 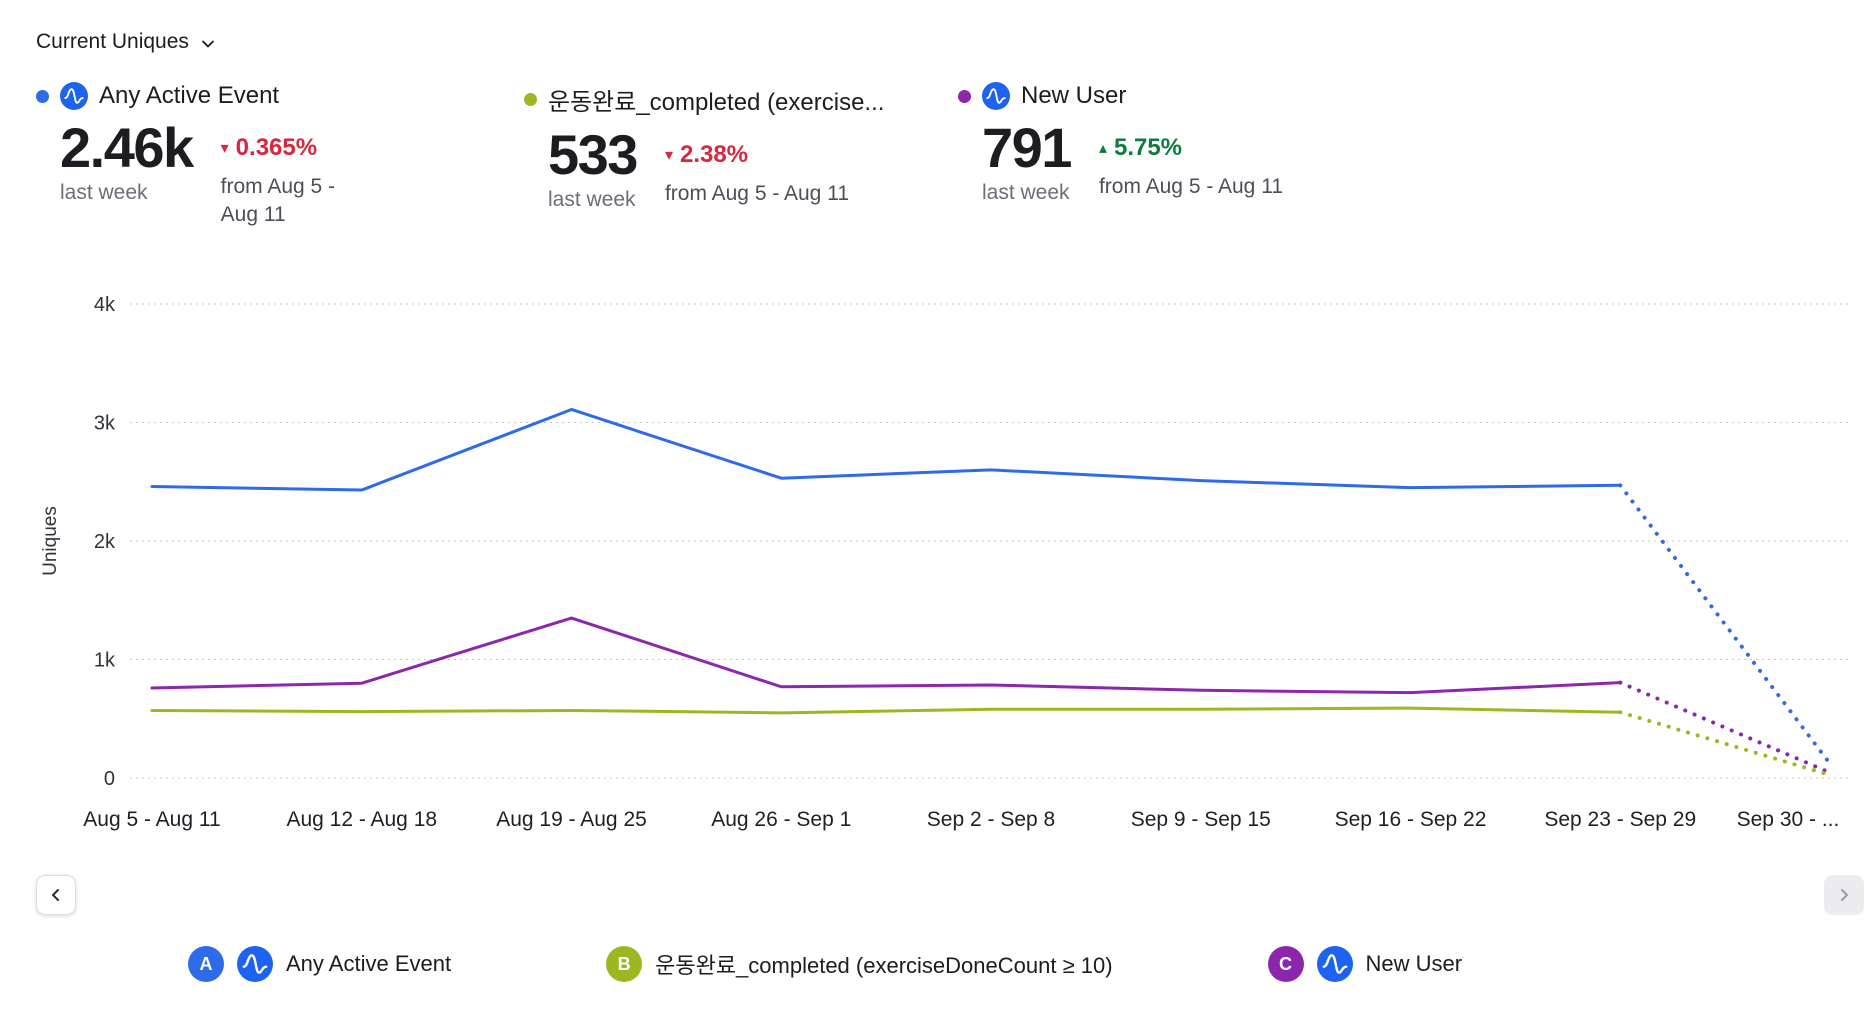 What do you see at coordinates (1027, 147) in the screenshot?
I see `metric-value: 791` at bounding box center [1027, 147].